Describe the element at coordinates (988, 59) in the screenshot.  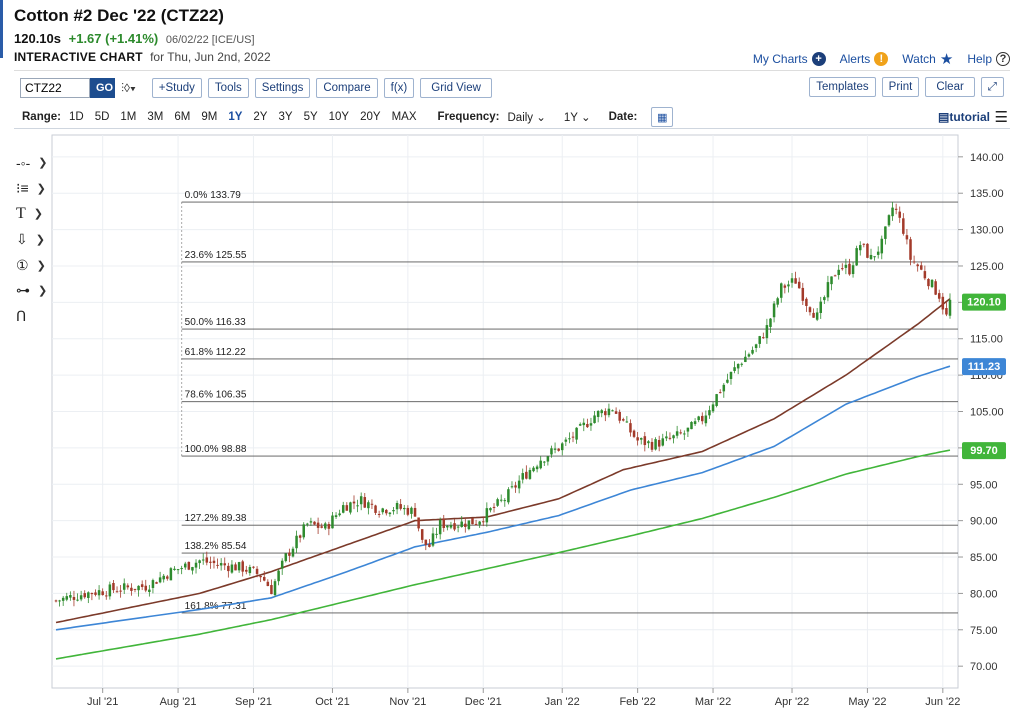
I see `help-link: Help?` at that location.